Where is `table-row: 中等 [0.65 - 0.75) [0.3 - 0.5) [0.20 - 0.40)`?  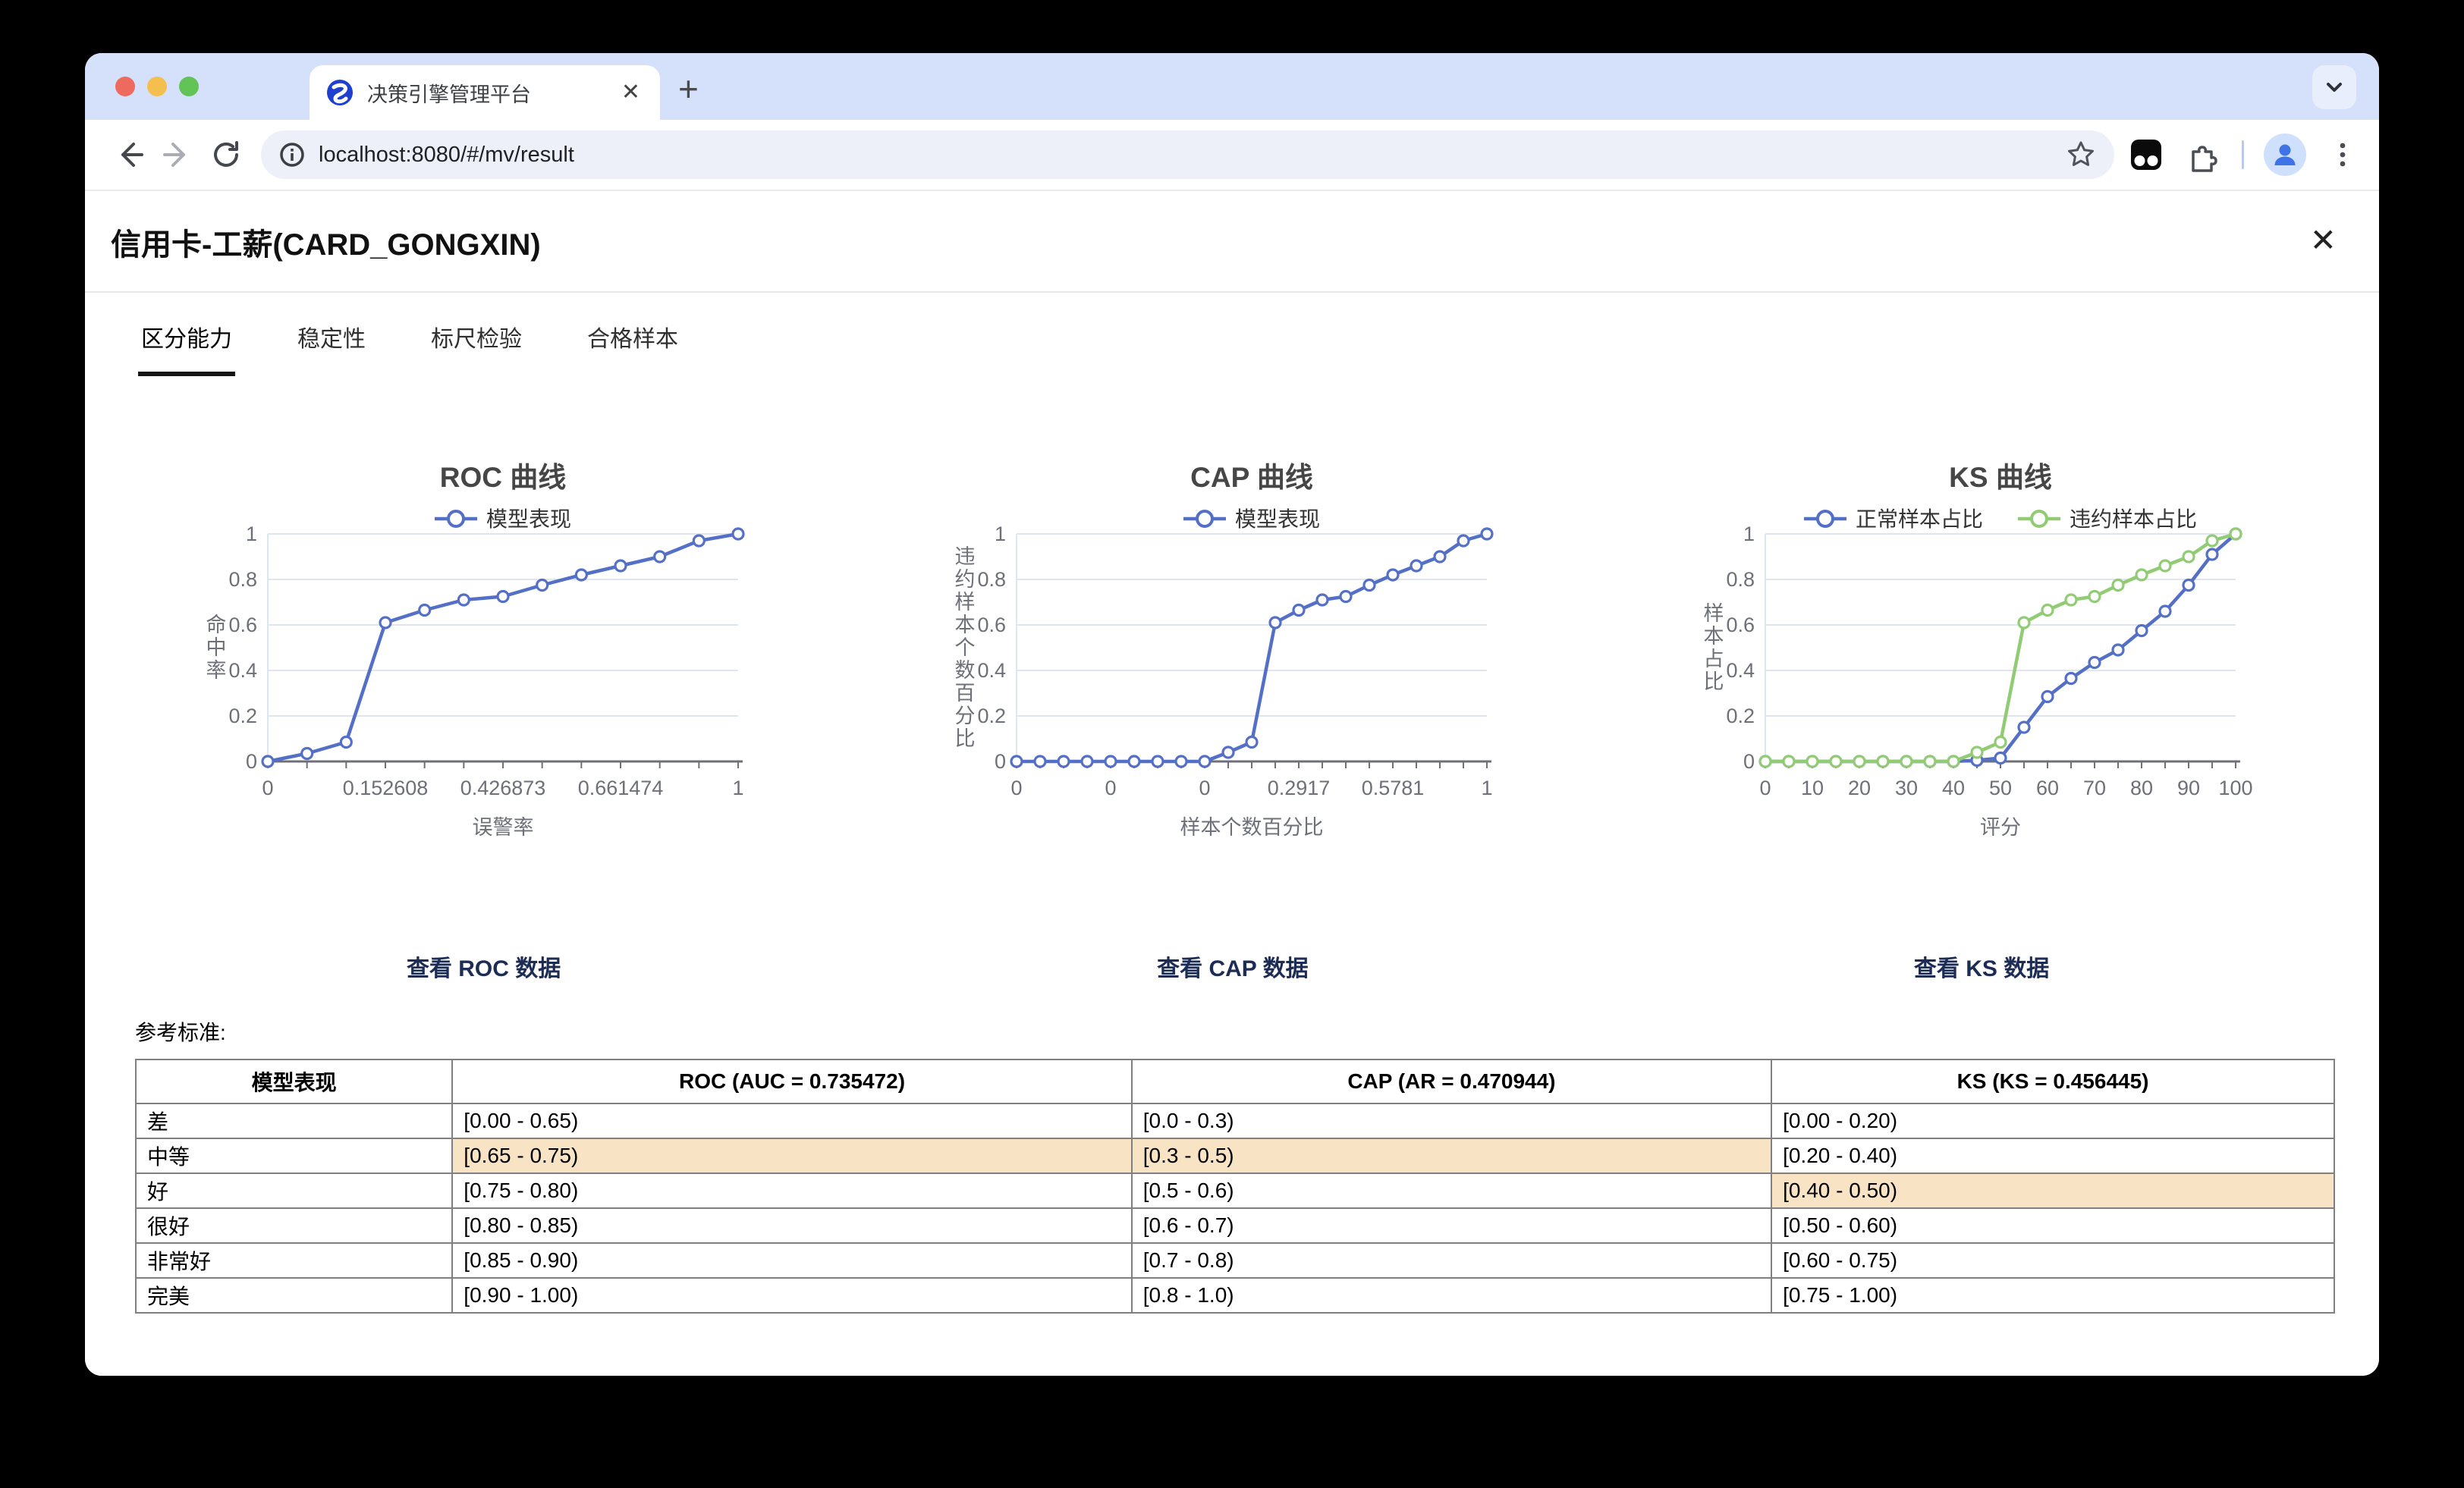
table-row: 中等 [0.65 - 0.75) [0.3 - 0.5) [0.20 - 0.40) is located at coordinates (1234, 1156).